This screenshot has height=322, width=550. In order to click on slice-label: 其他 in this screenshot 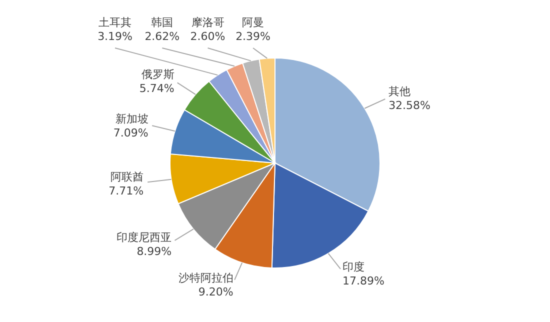, I will do `click(399, 91)`.